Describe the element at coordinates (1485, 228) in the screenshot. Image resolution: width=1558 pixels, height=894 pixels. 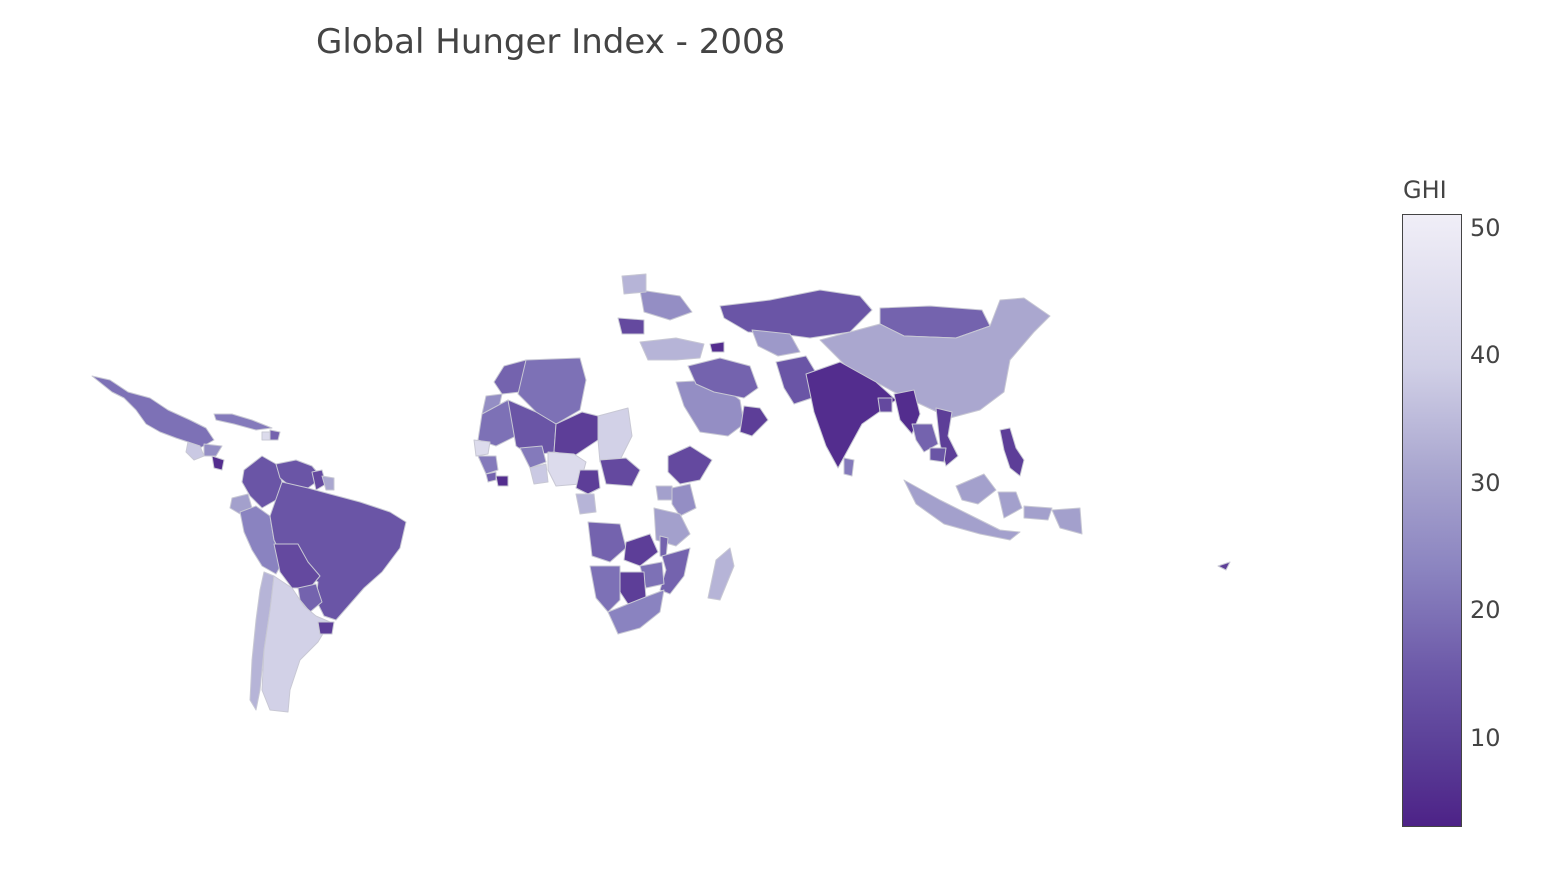
I see `colorbar-tick-label: 50` at that location.